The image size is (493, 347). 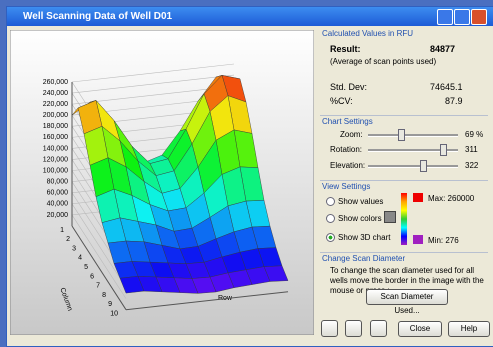 I want to click on y-tick-label: 200,000, so click(x=55, y=115).